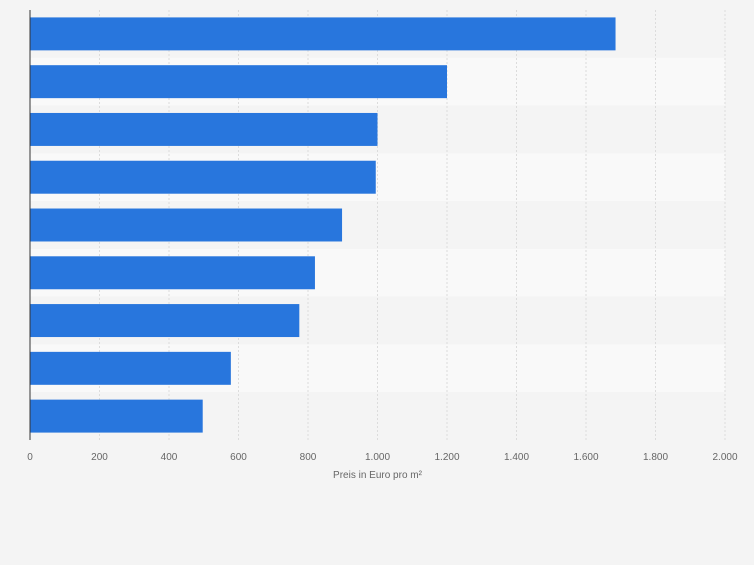 Image resolution: width=754 pixels, height=565 pixels. What do you see at coordinates (99, 457) in the screenshot?
I see `x-tick-label: 200` at bounding box center [99, 457].